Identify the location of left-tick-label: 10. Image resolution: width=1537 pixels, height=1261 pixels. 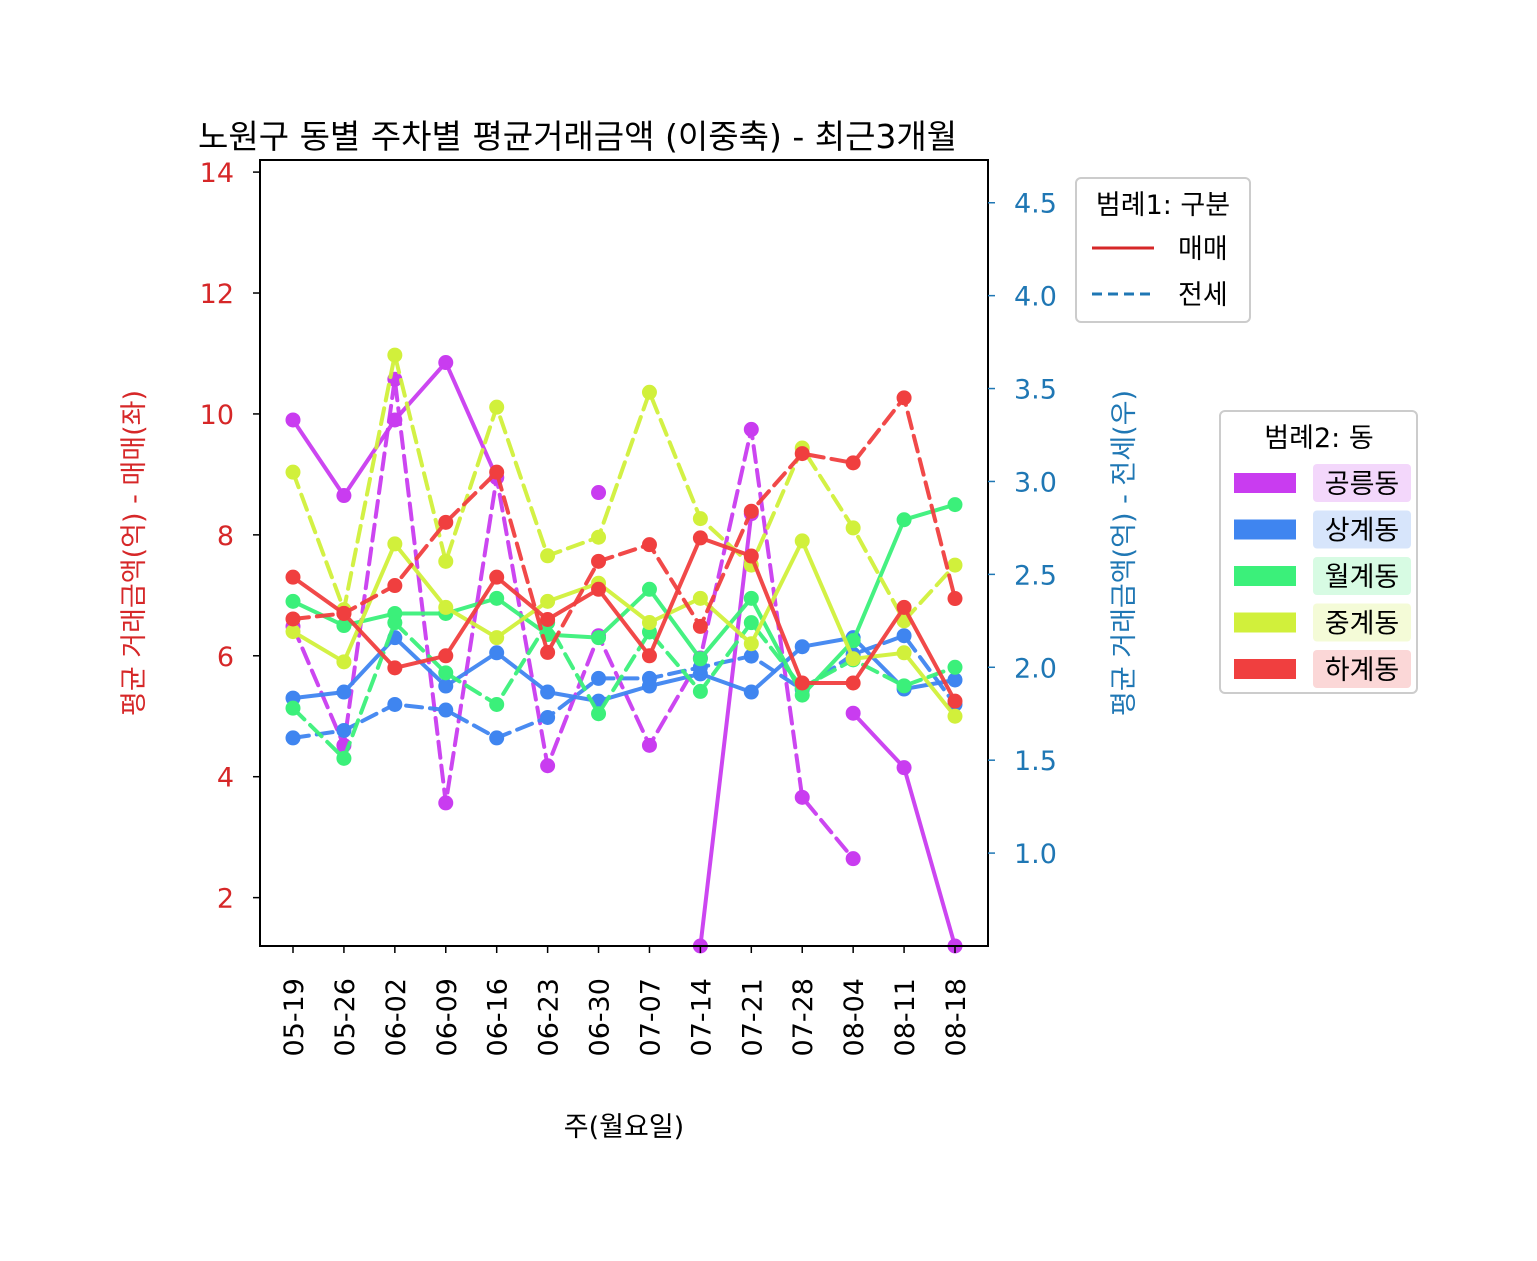
(217, 415).